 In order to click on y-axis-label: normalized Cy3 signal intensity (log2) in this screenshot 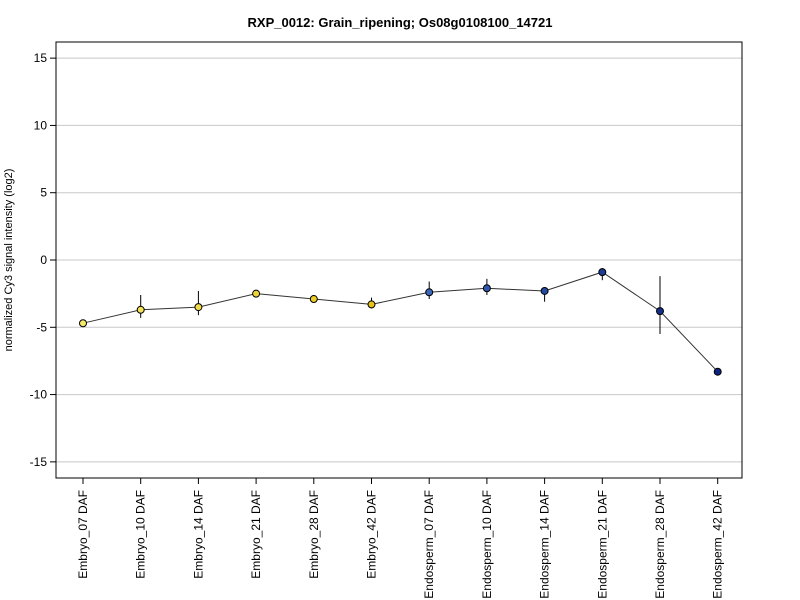, I will do `click(9, 260)`.